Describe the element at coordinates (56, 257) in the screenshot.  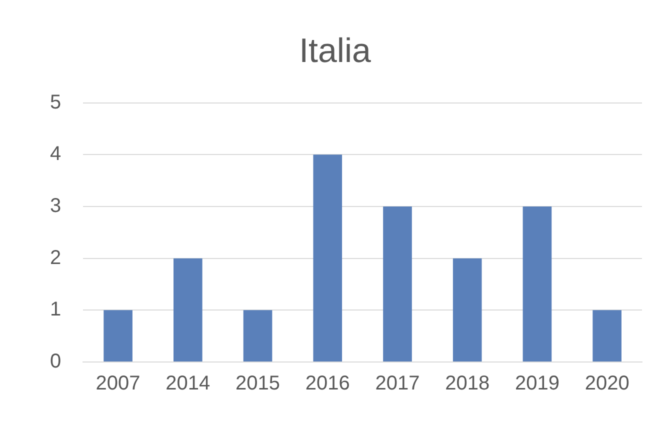
I see `y-tick-label: 2` at that location.